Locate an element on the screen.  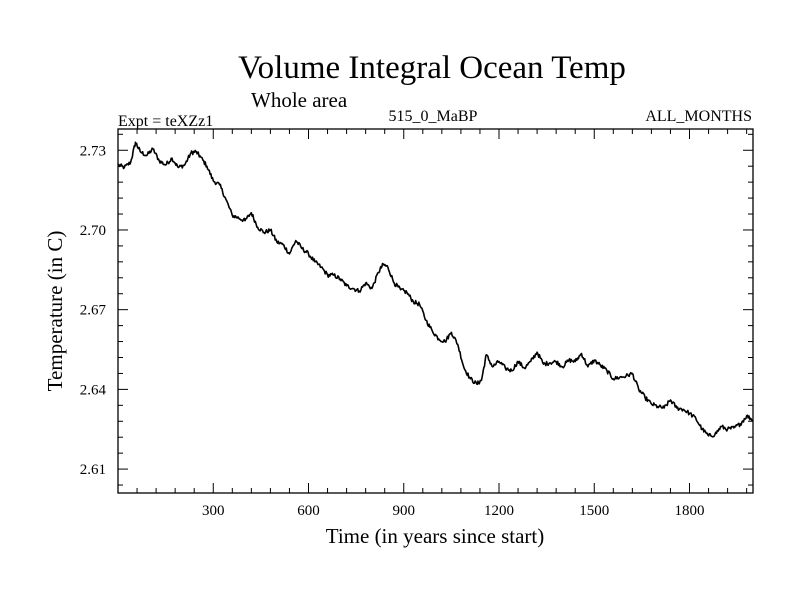
x-tick-label: 900 is located at coordinates (404, 511).